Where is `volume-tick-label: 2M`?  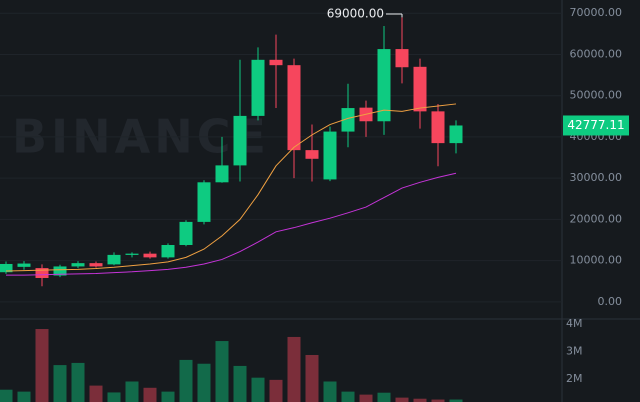
volume-tick-label: 2M is located at coordinates (574, 378).